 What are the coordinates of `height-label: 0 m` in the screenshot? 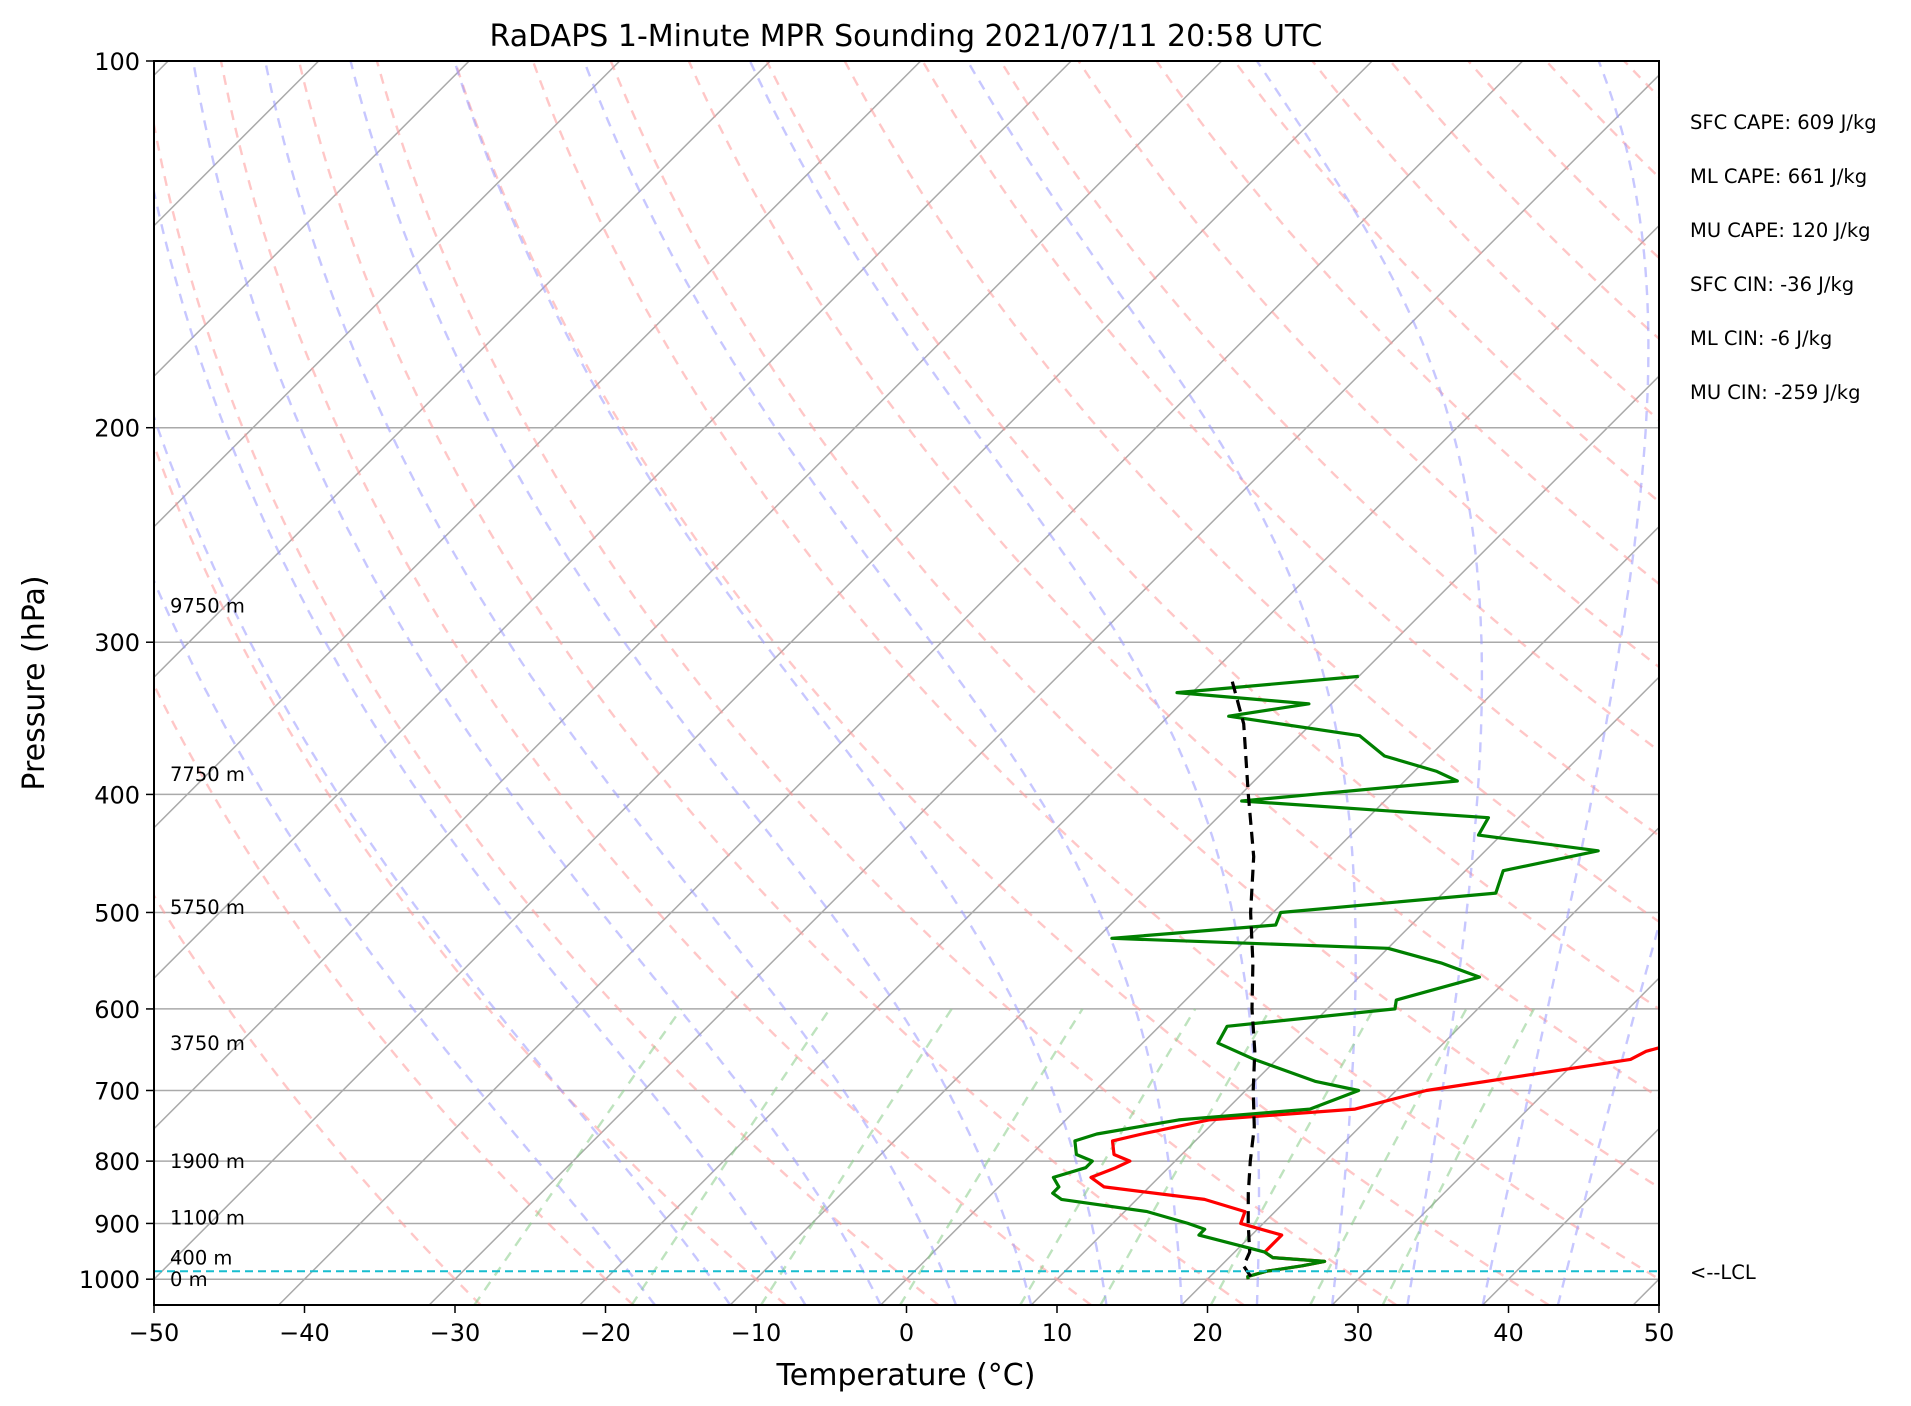 It's located at (189, 1279).